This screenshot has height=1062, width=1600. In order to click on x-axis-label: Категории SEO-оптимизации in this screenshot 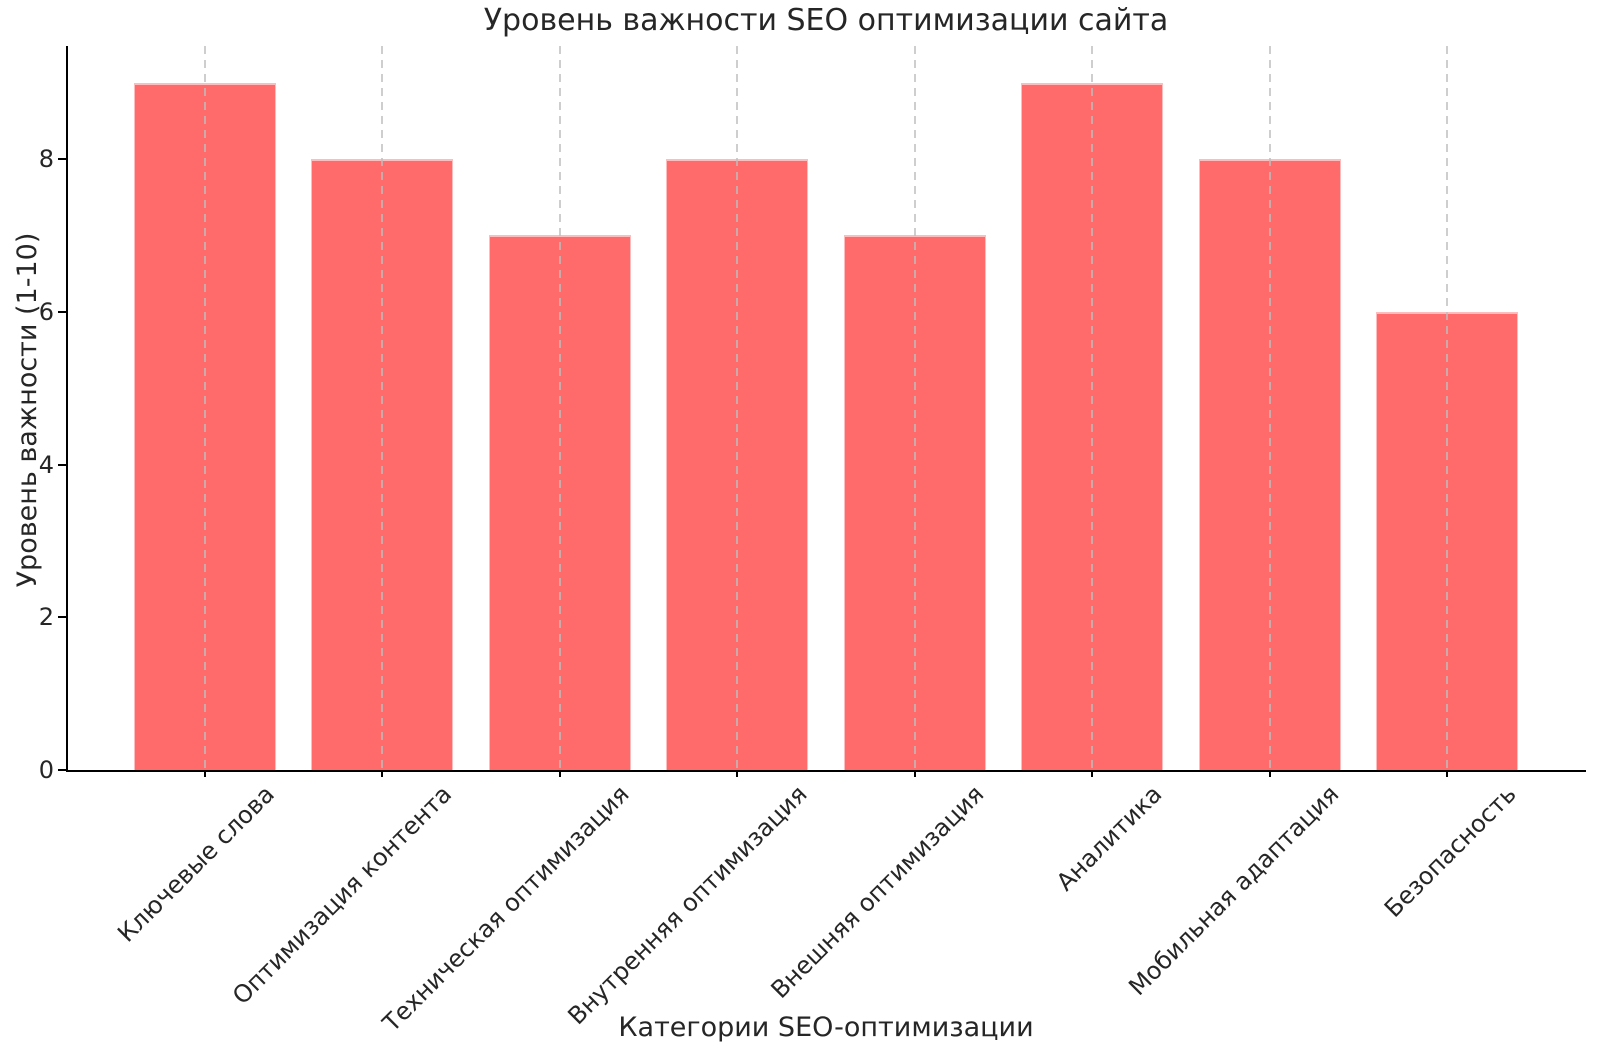, I will do `click(826, 1027)`.